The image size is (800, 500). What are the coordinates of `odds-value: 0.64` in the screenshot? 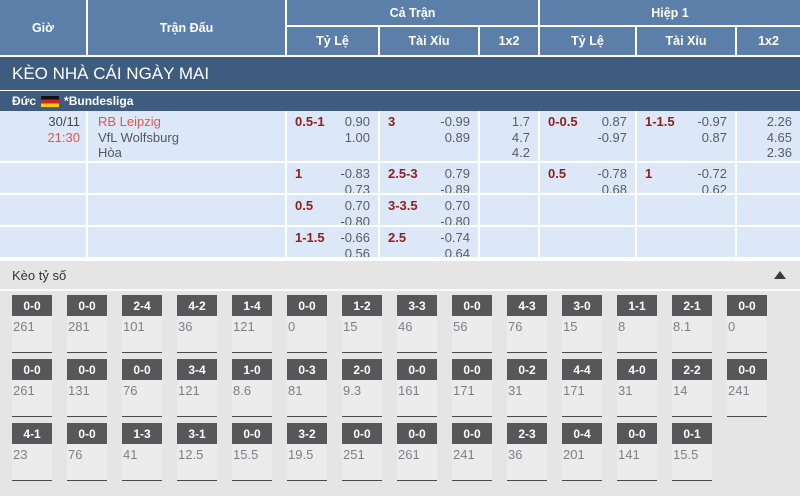 It's located at (457, 251).